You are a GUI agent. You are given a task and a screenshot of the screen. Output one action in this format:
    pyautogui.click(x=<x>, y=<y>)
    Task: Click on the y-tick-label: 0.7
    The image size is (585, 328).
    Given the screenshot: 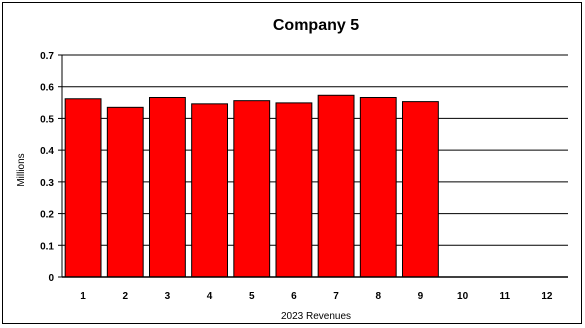 What is the action you would take?
    pyautogui.click(x=47, y=56)
    